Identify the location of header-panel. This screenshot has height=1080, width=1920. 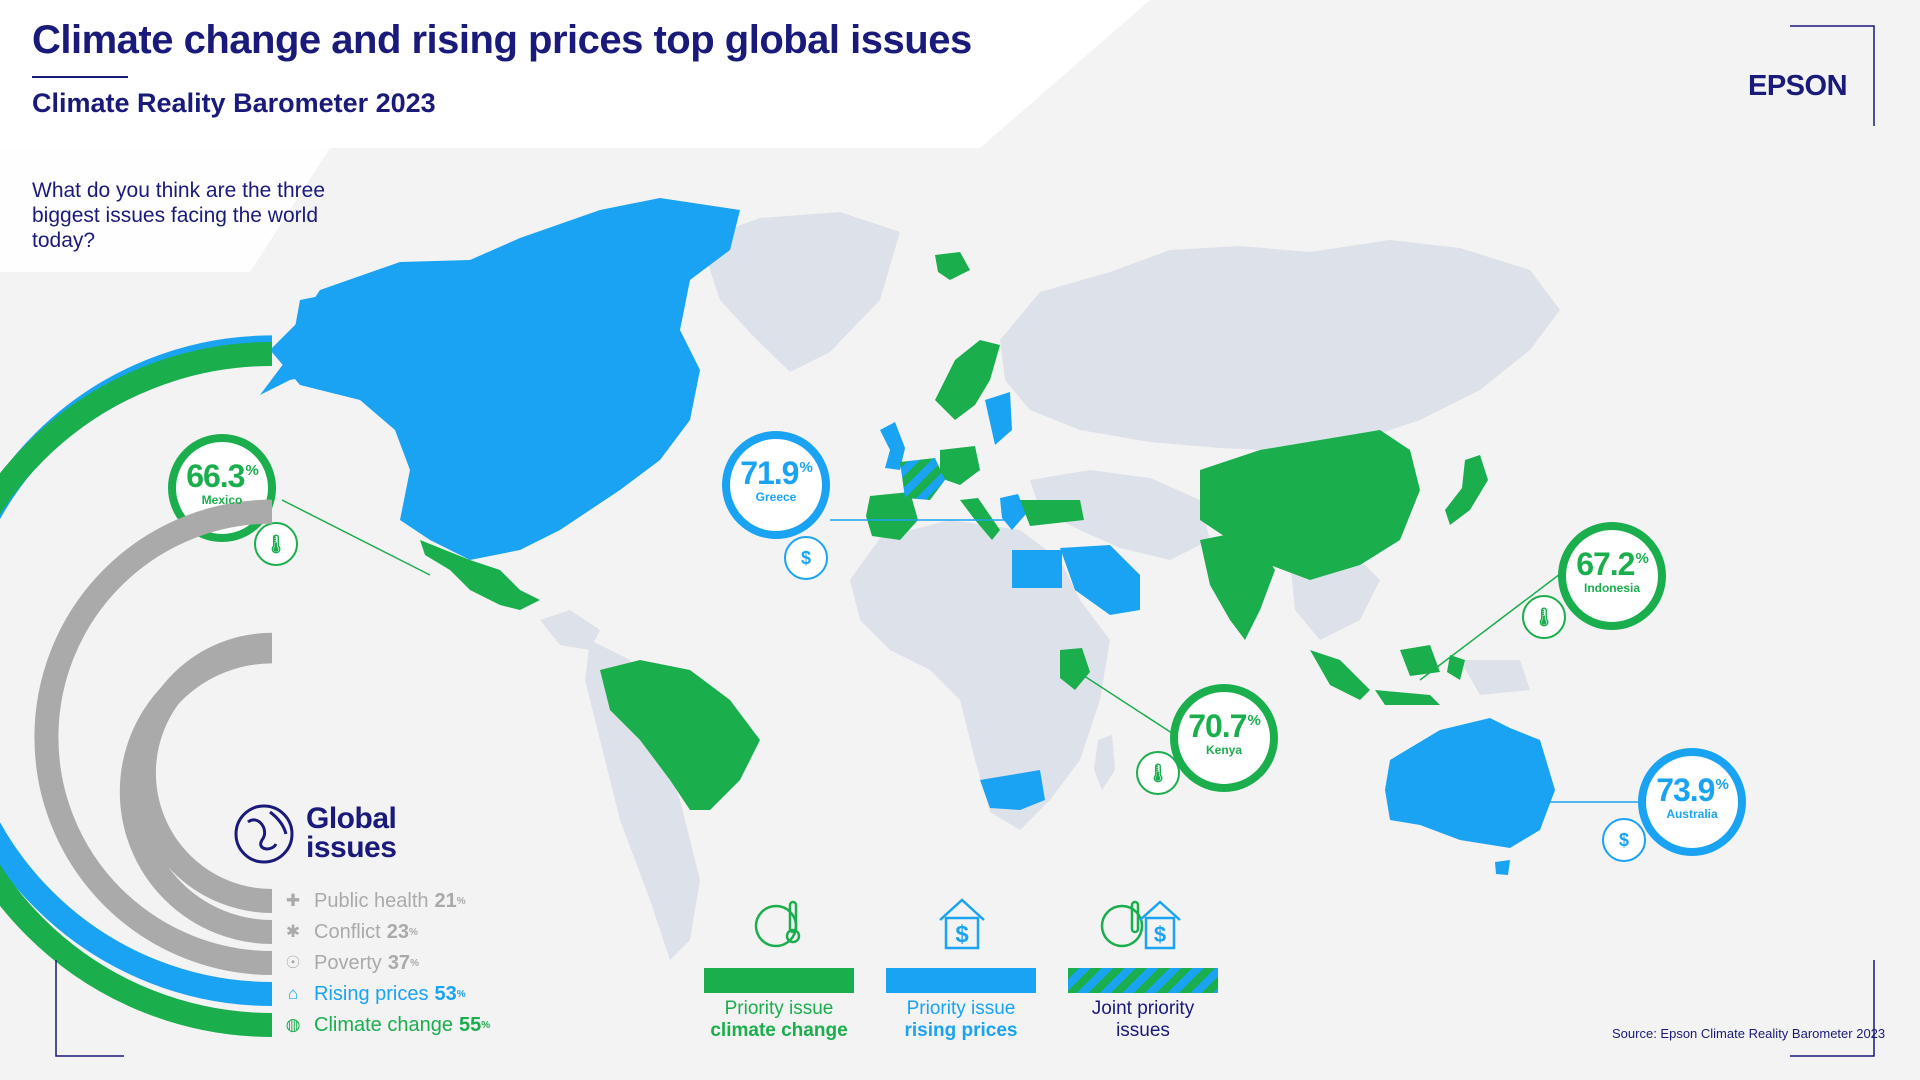
(575, 74).